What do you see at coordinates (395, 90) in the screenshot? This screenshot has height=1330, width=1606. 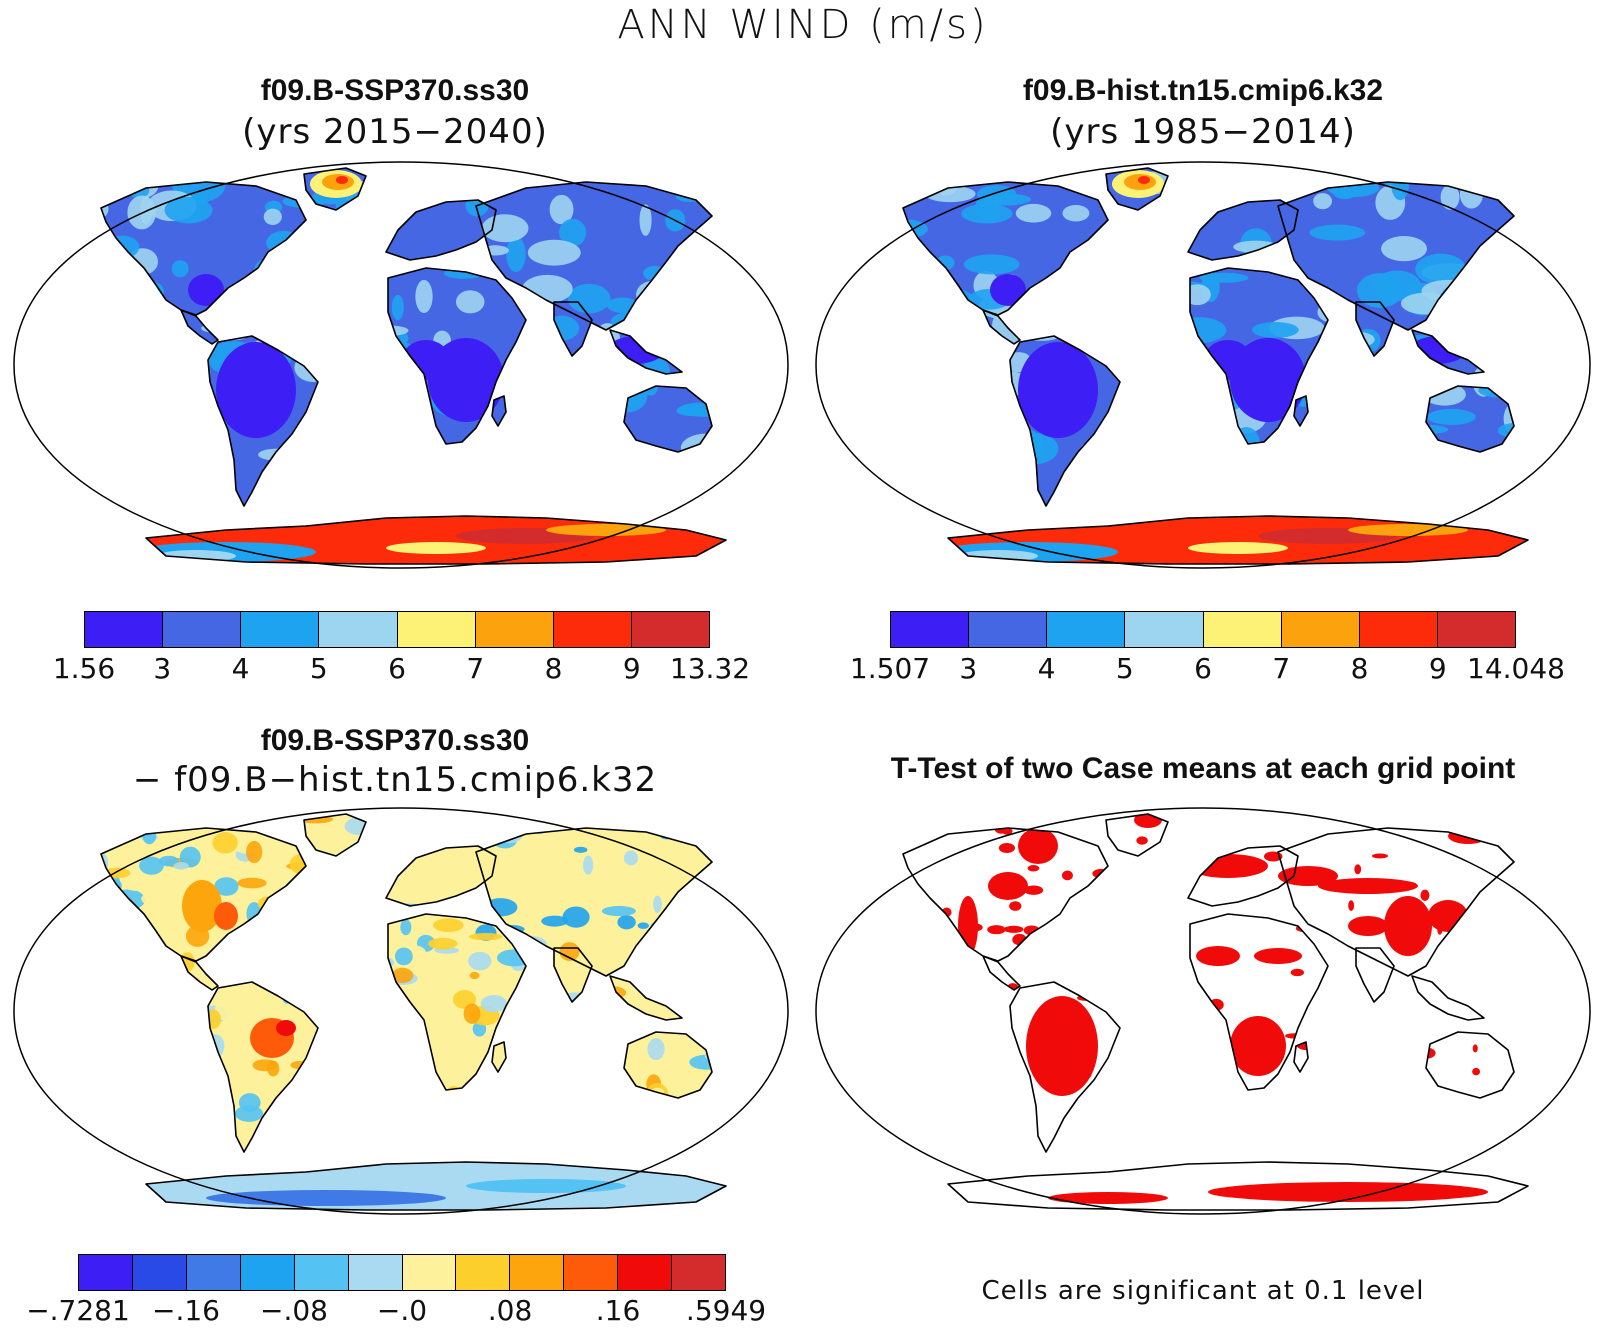 I see `panel-1-title: f09.B-SSP370.ss30` at bounding box center [395, 90].